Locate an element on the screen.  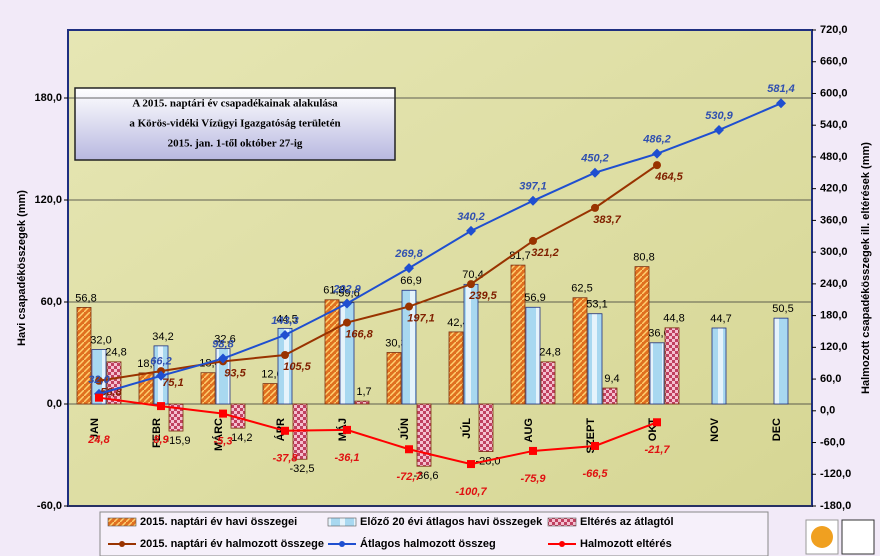
y-axis-label: Havi csapadékösszegek (mm) is located at coordinates (22, 268).